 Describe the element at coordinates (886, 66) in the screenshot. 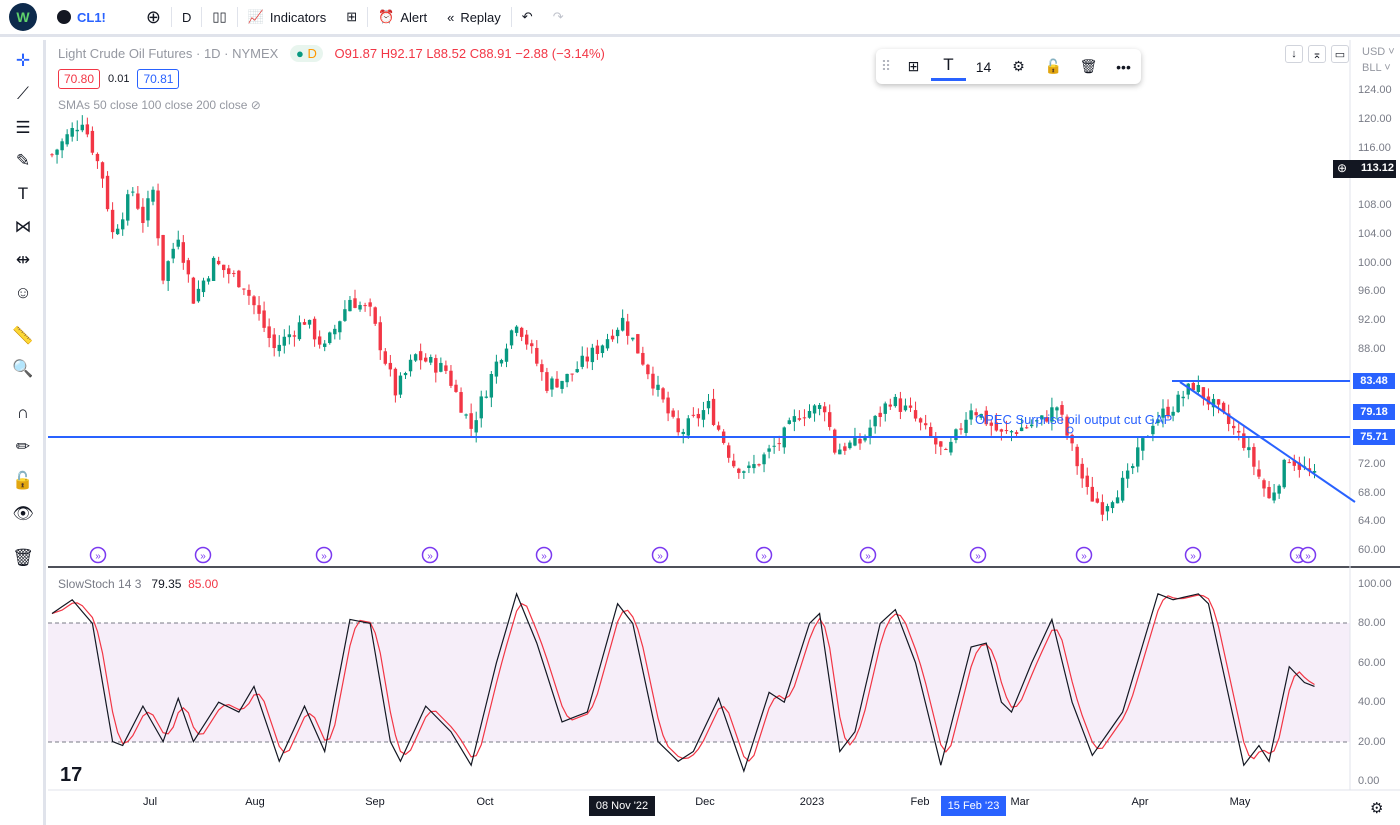

I see `drag-handle-icon: ⠿` at that location.